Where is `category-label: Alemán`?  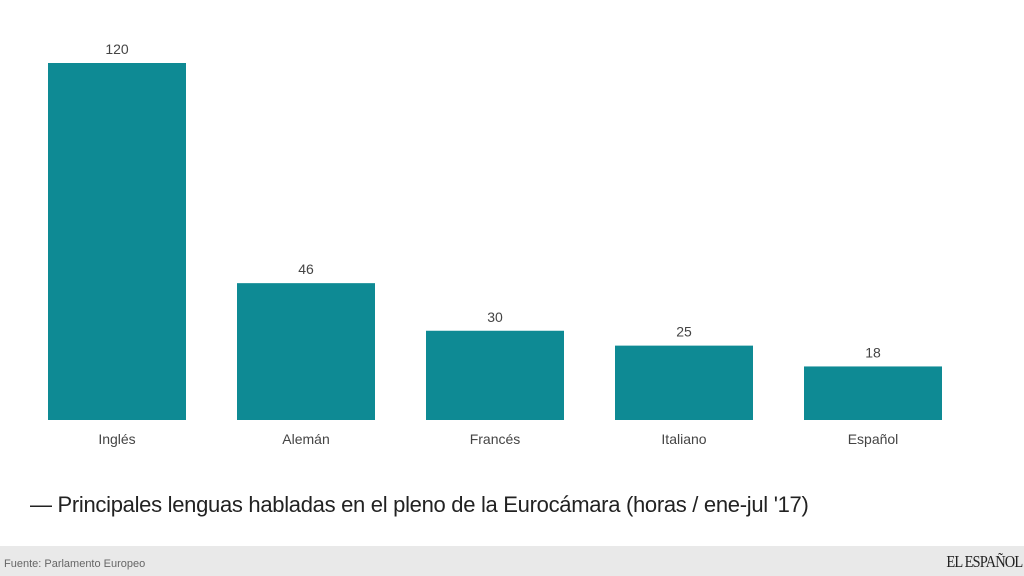
category-label: Alemán is located at coordinates (305, 439).